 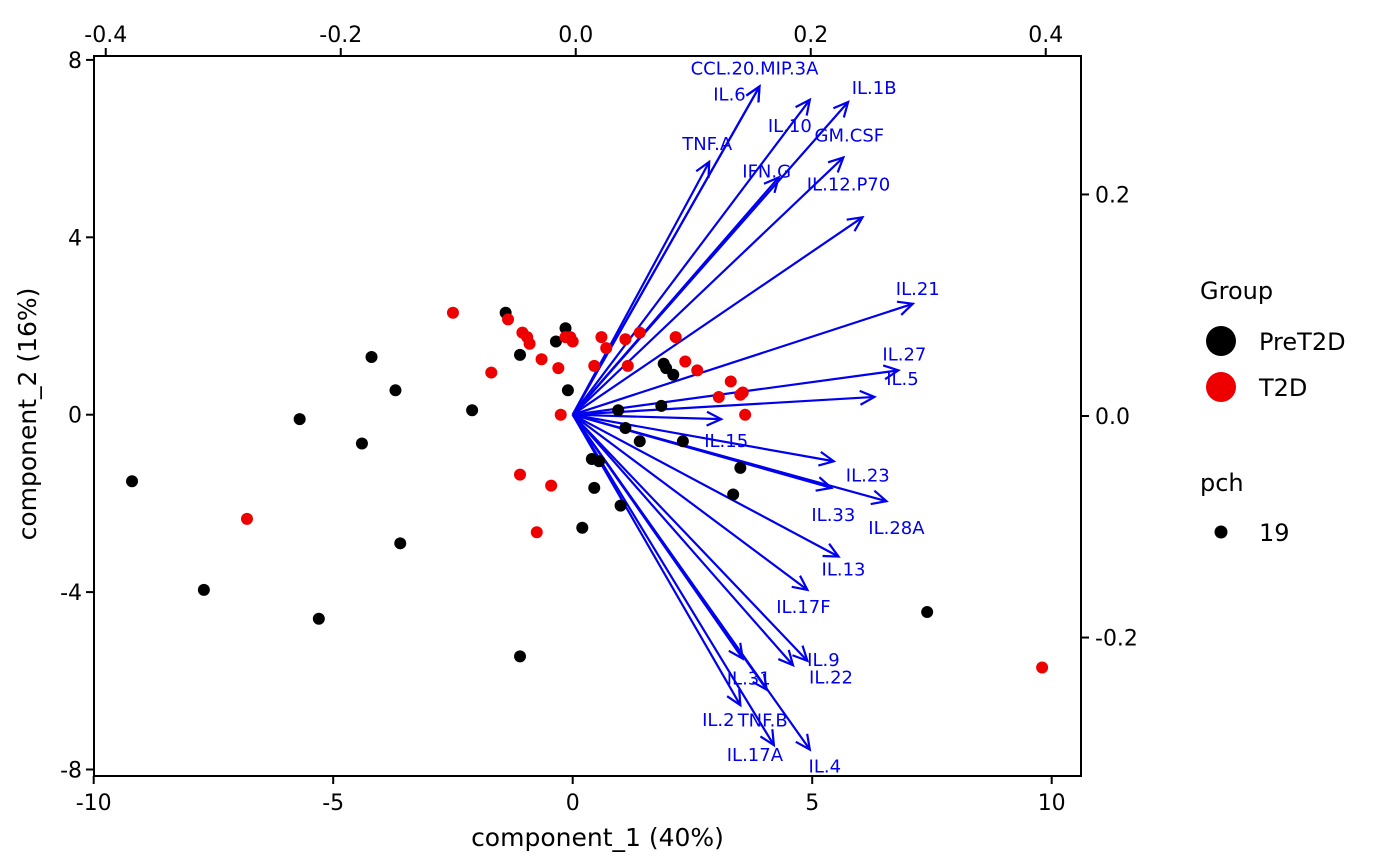 I want to click on vector-label: IL.9, so click(x=823, y=660).